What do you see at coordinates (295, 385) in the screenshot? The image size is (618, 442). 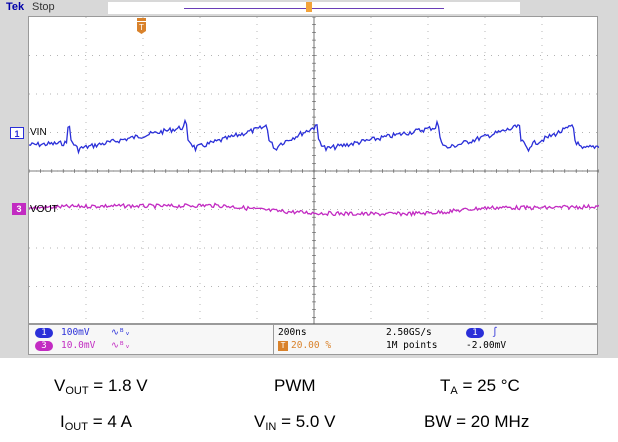 I see `mode-condition: PWM` at bounding box center [295, 385].